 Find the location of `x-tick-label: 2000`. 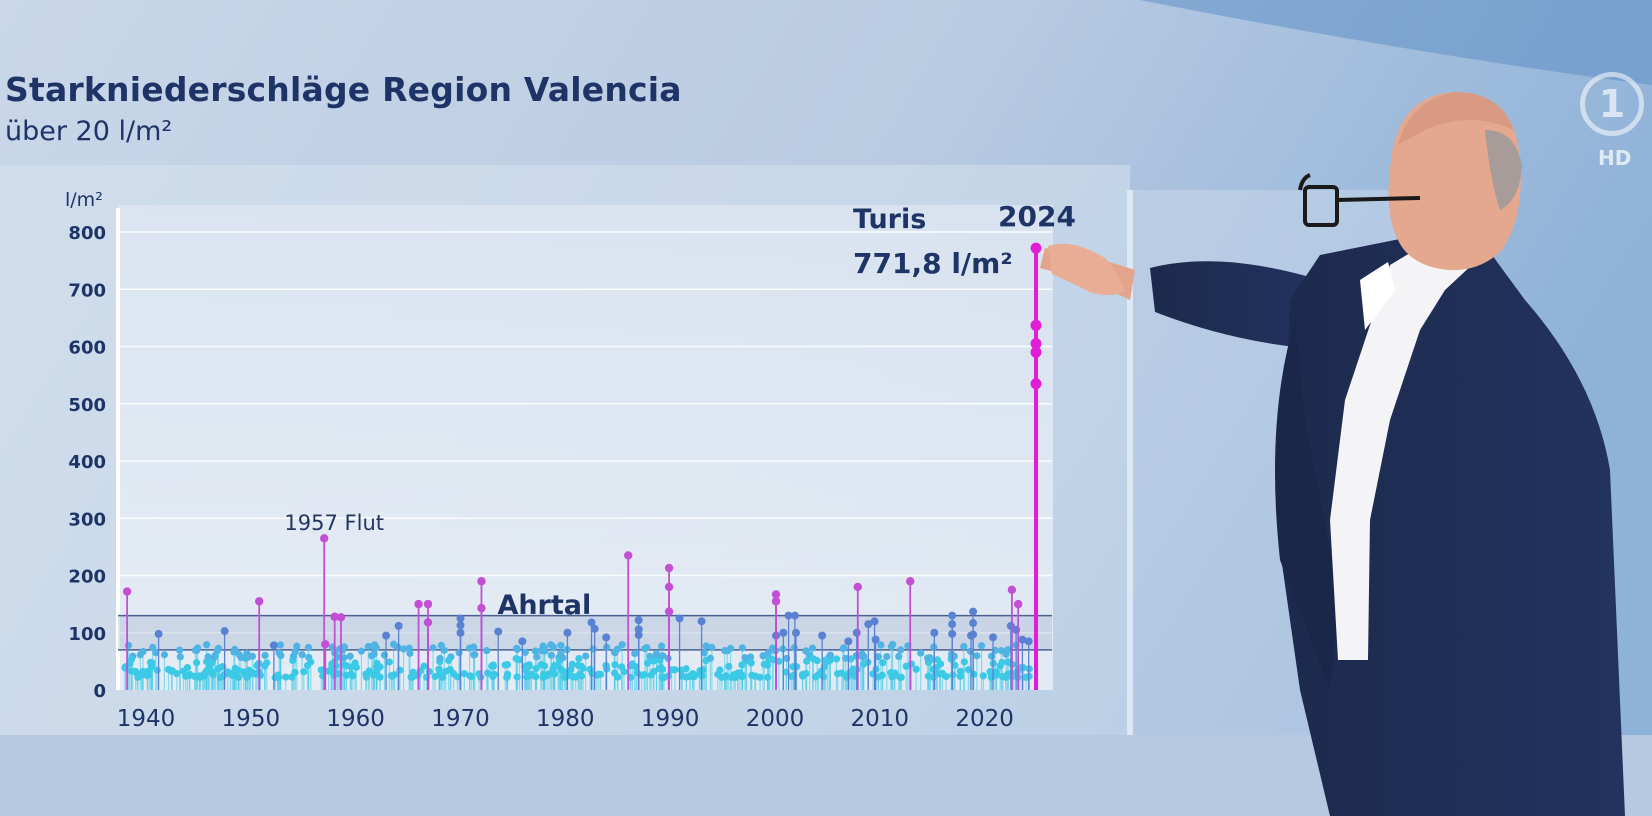

x-tick-label: 2000 is located at coordinates (775, 719).